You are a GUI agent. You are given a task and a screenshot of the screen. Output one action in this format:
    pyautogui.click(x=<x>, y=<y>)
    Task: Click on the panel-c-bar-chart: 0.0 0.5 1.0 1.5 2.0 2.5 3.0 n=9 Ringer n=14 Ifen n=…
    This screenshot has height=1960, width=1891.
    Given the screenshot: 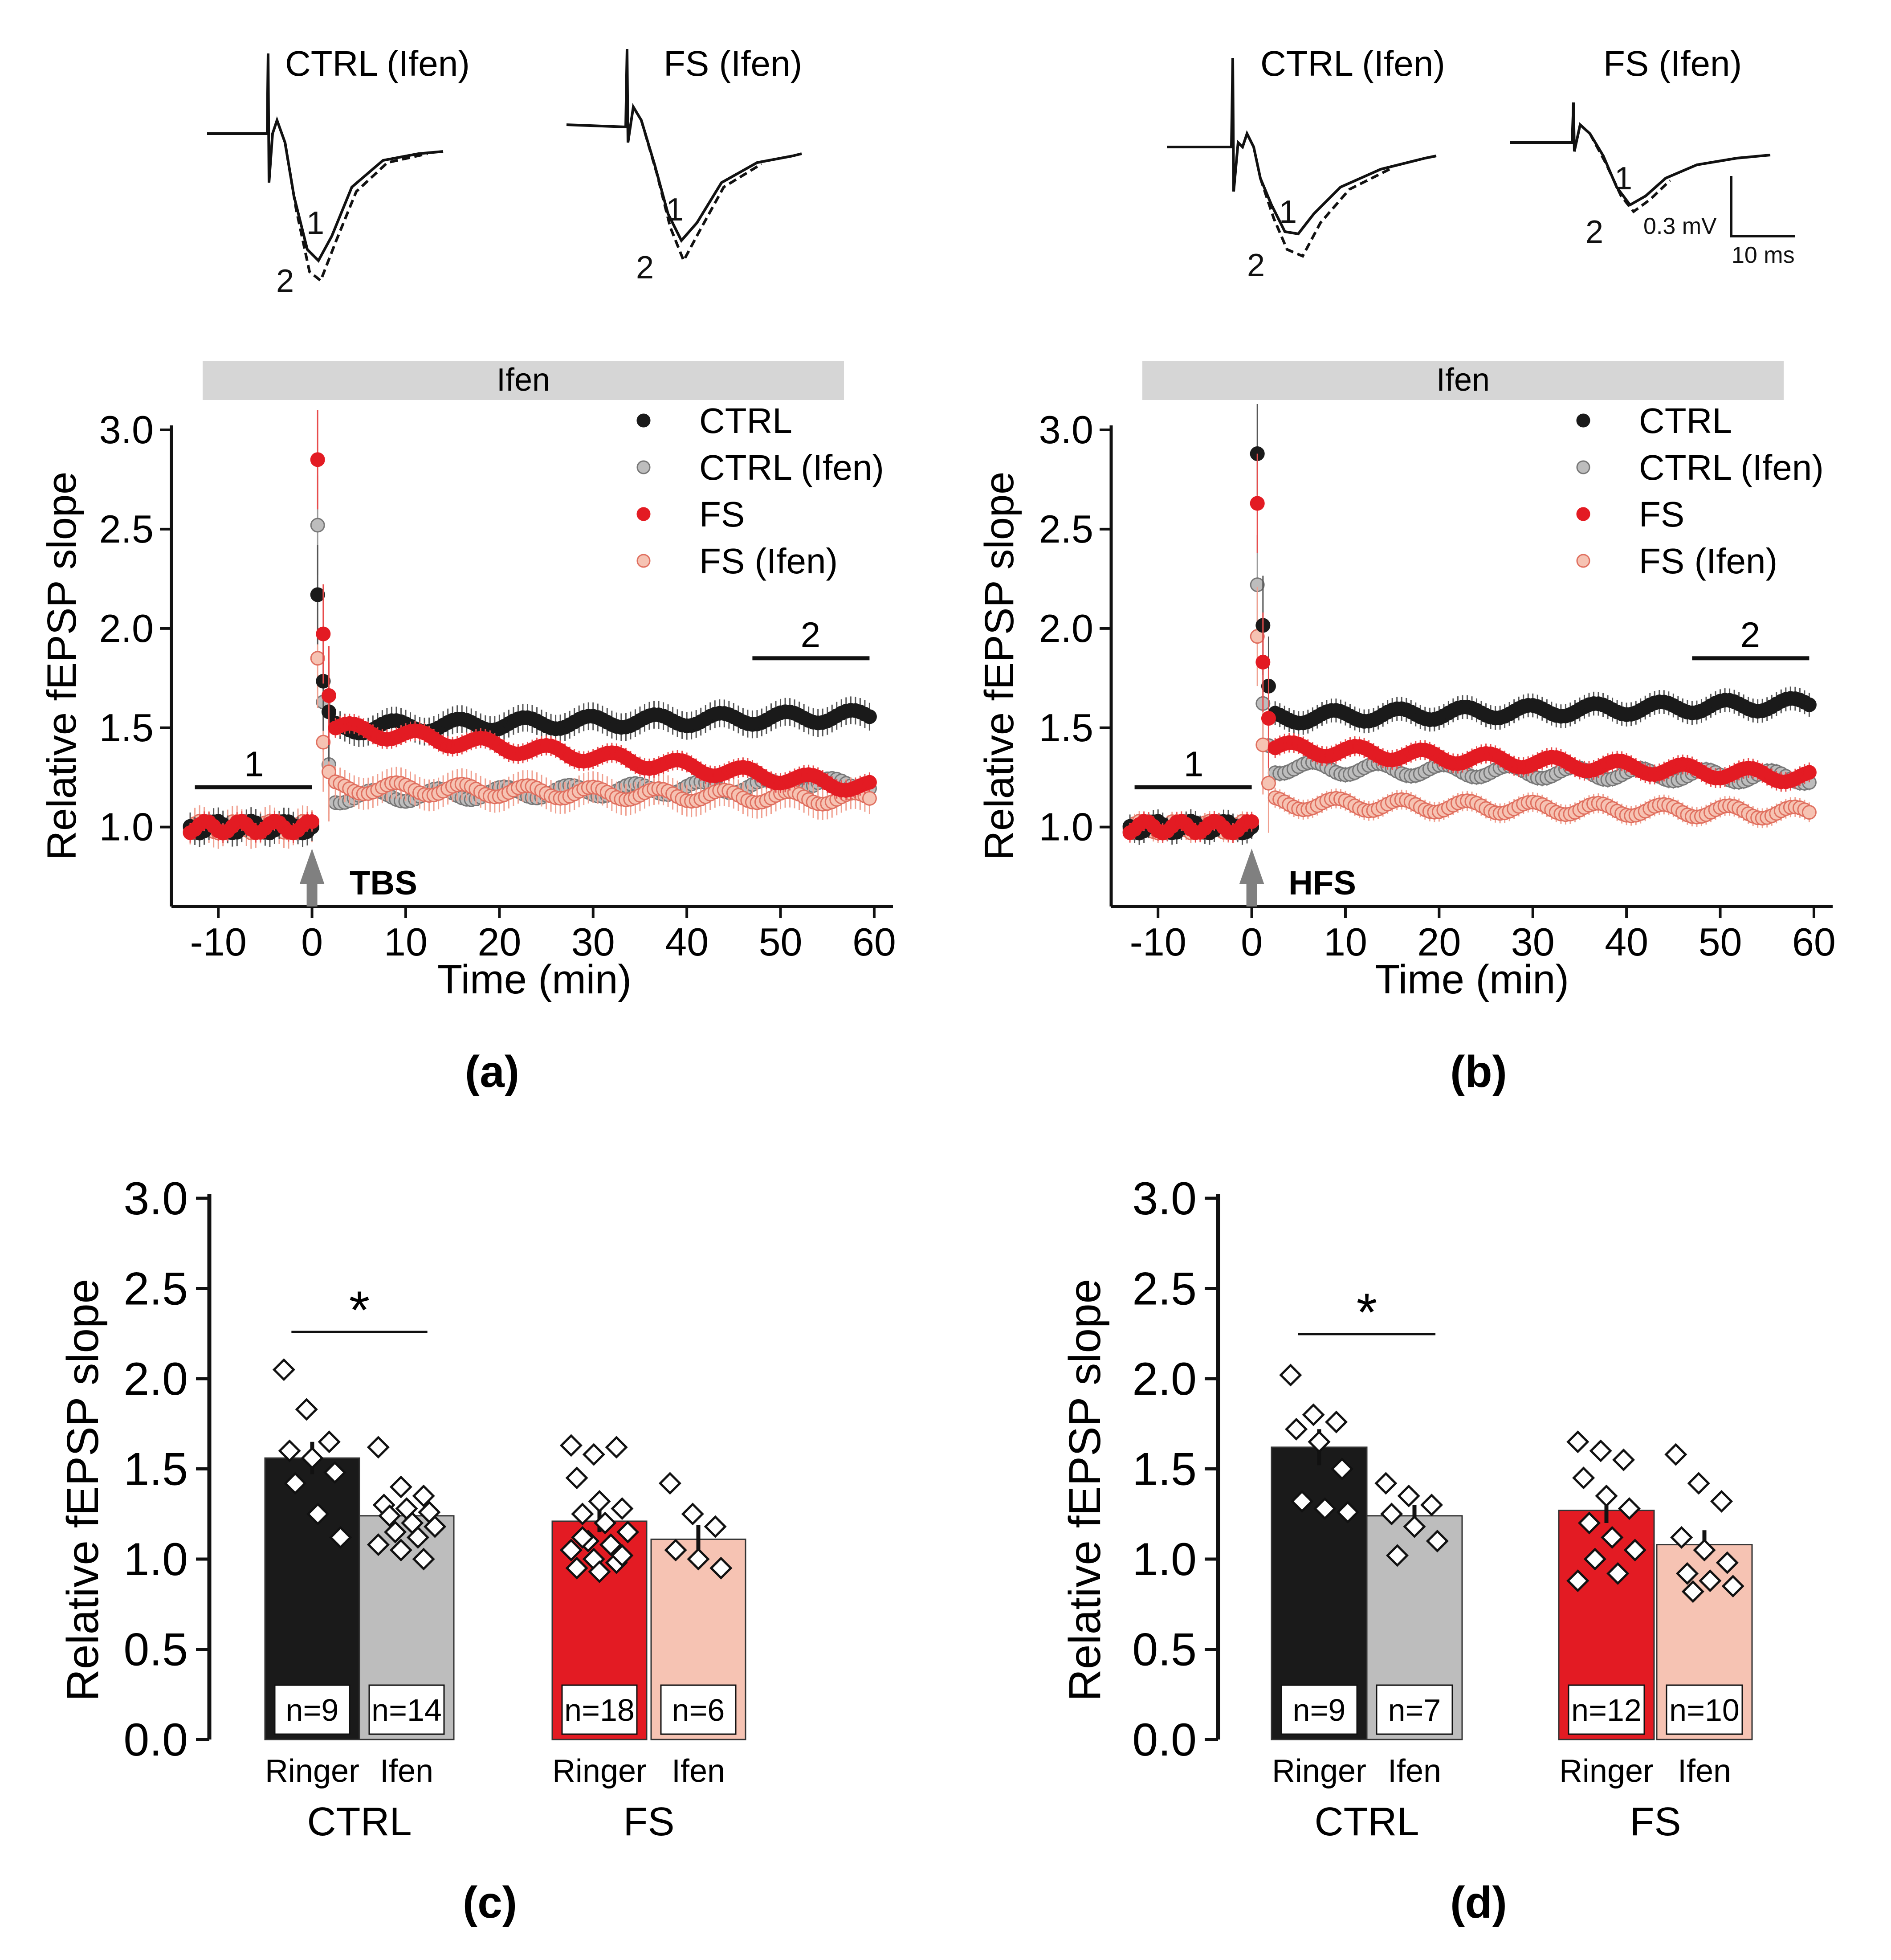 What is the action you would take?
    pyautogui.click(x=402, y=1550)
    